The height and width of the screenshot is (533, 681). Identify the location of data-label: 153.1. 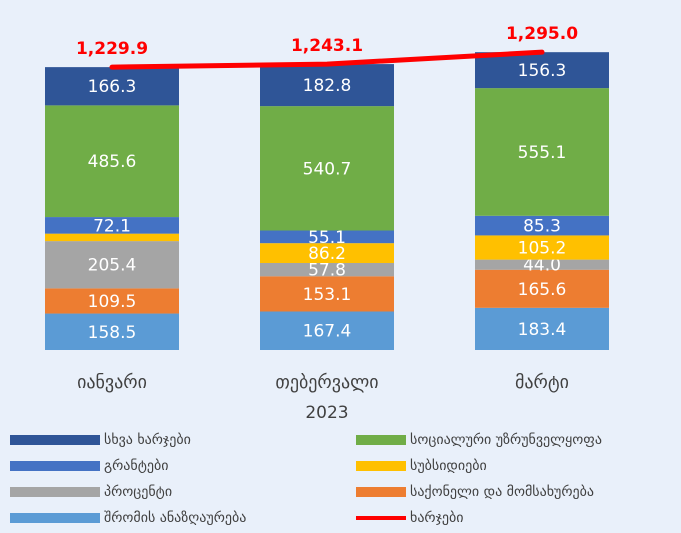
(327, 295).